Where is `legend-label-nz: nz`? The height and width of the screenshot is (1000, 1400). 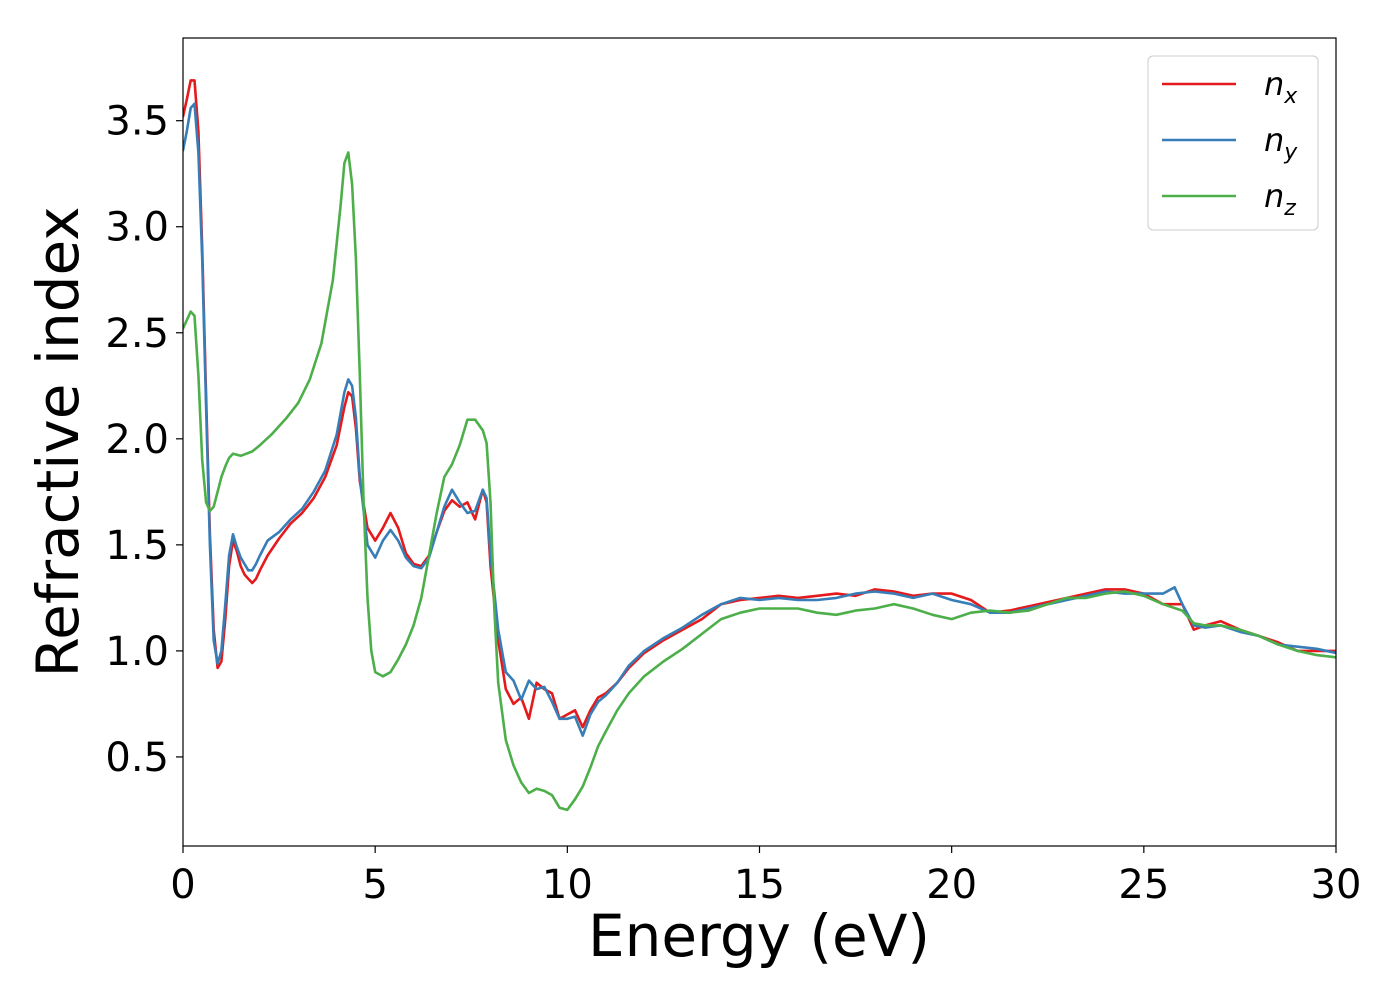 legend-label-nz: nz is located at coordinates (1280, 199).